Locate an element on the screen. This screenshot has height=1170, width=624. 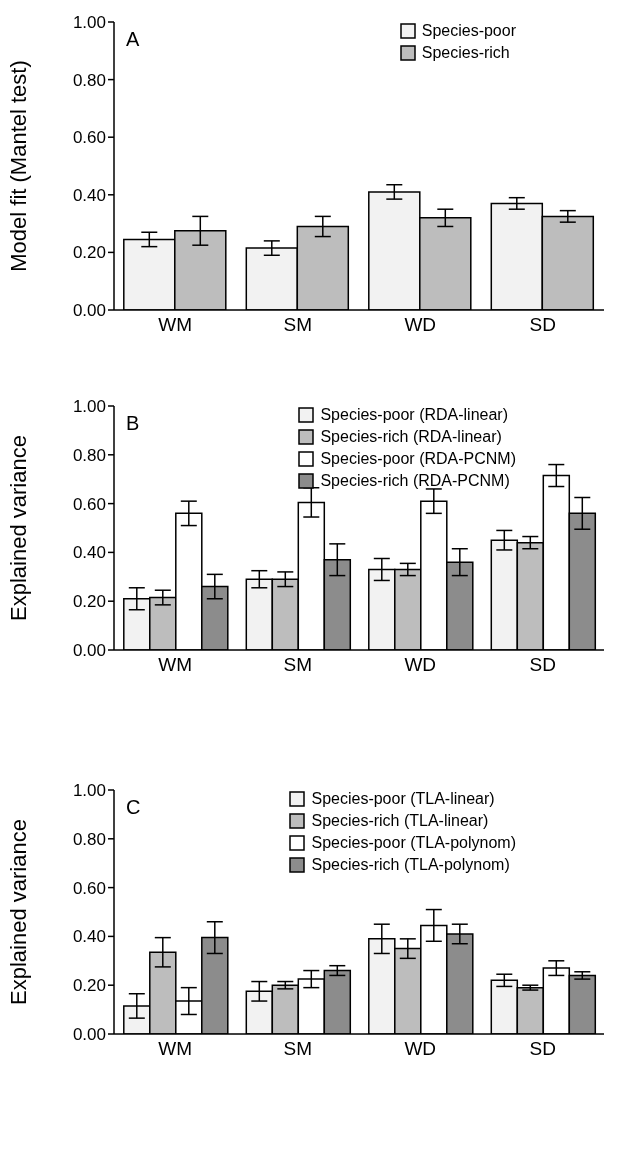
legend-label: Species-poor (RDA-PCNM) is located at coordinates (418, 459).